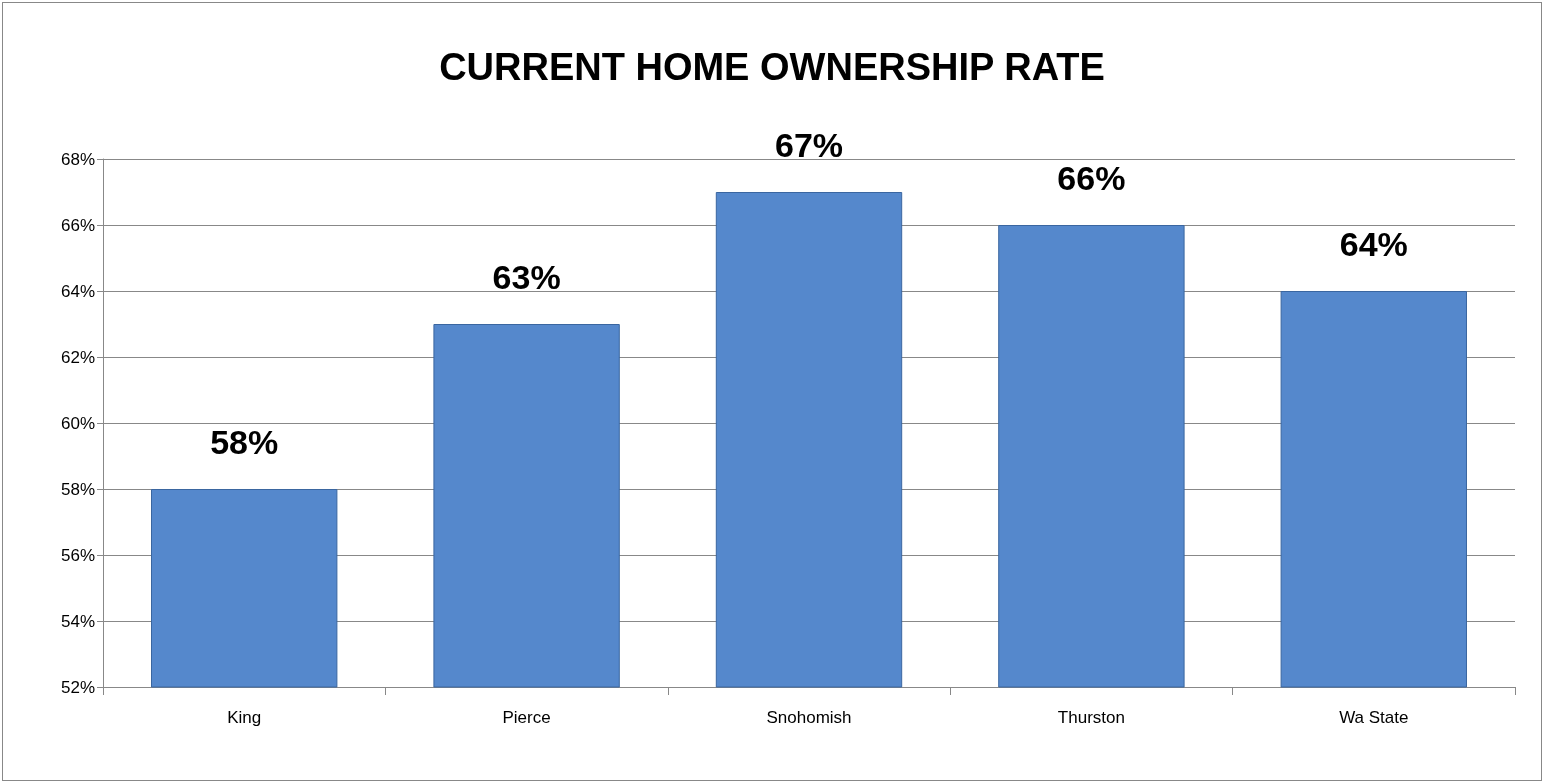  Describe the element at coordinates (244, 717) in the screenshot. I see `x-tick-label: King` at that location.